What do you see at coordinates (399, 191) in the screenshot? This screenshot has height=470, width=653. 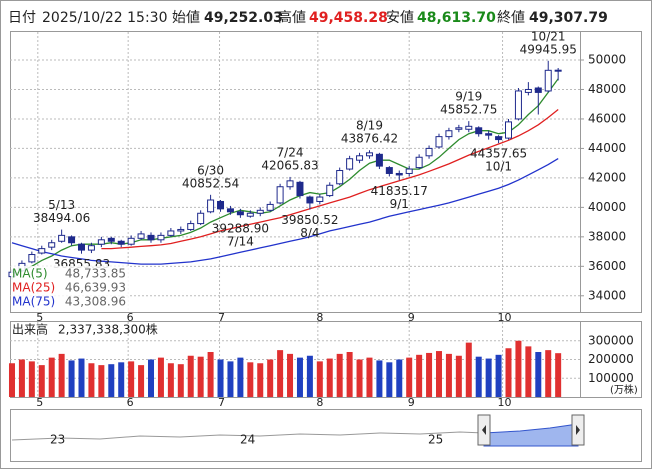 I see `annotation-value: 41835.17` at bounding box center [399, 191].